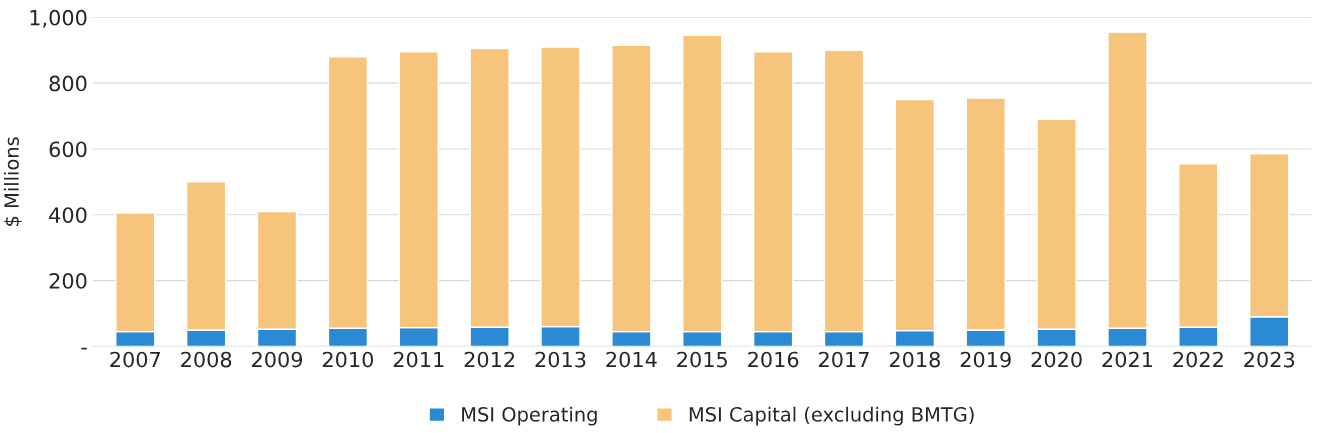  I want to click on x-tick-label: 2008, so click(206, 359).